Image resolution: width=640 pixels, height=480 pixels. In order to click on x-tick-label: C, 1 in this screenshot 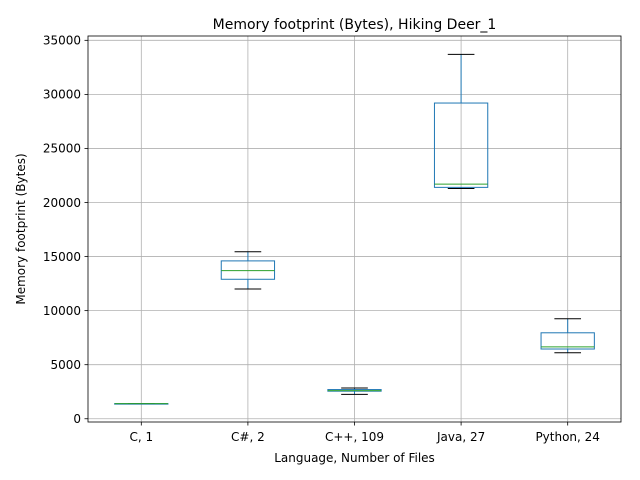, I will do `click(141, 437)`.